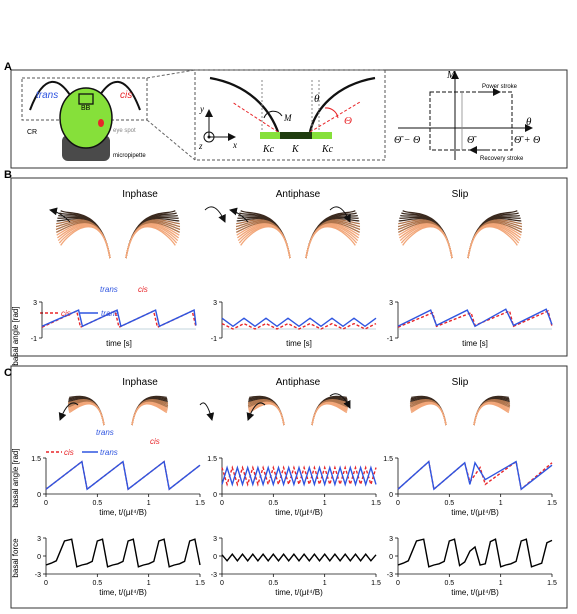  I want to click on panel-c-trans-label: trans, so click(105, 432).